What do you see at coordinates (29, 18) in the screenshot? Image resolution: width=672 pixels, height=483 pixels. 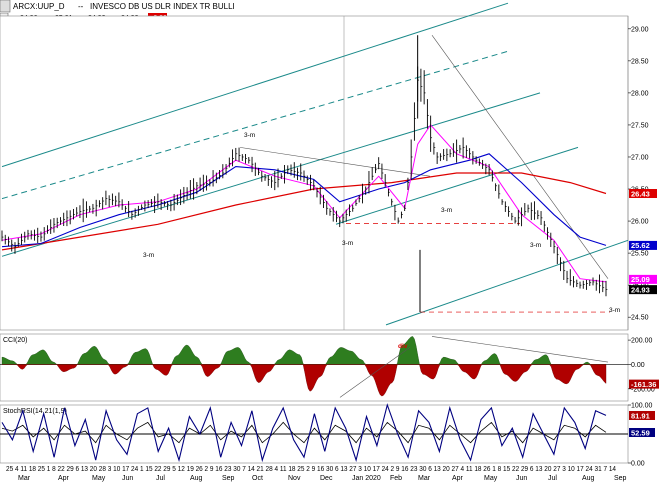 I see `ohlc-open: 24.96` at bounding box center [29, 18].